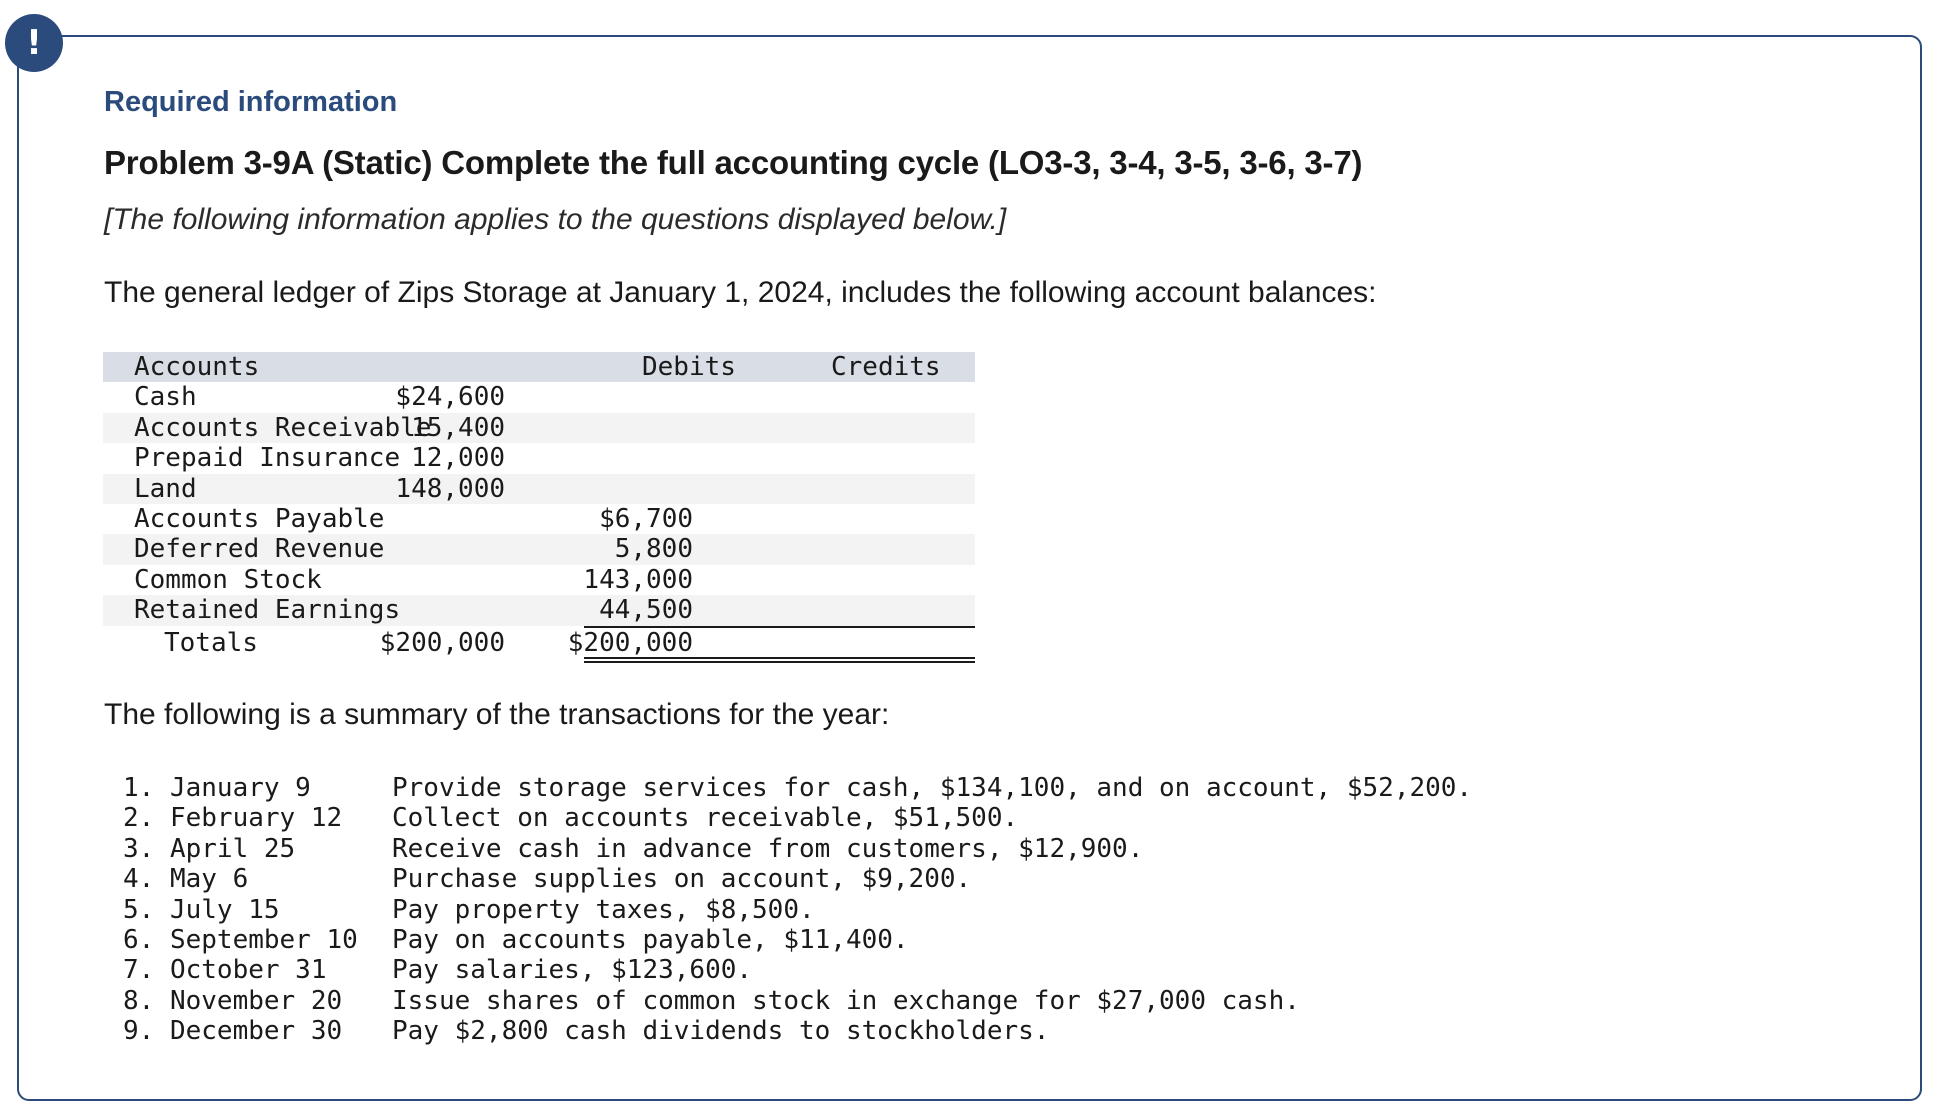 Image resolution: width=1948 pixels, height=1112 pixels. Describe the element at coordinates (682, 879) in the screenshot. I see `transaction-description: Purchase supplies on account, $9,200.` at that location.